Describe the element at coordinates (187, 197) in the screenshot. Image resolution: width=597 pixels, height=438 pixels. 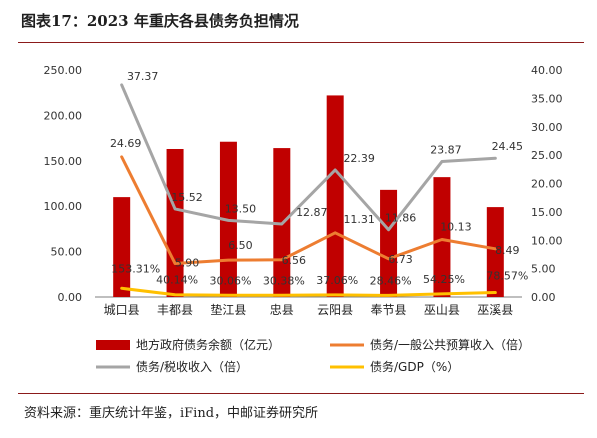
I see `data-label: 15.52` at that location.